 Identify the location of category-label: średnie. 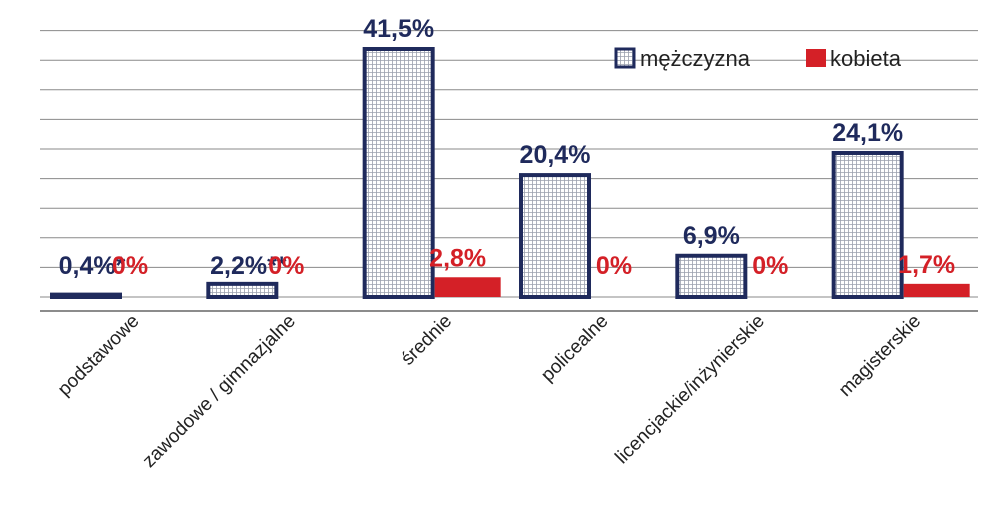
(426, 340).